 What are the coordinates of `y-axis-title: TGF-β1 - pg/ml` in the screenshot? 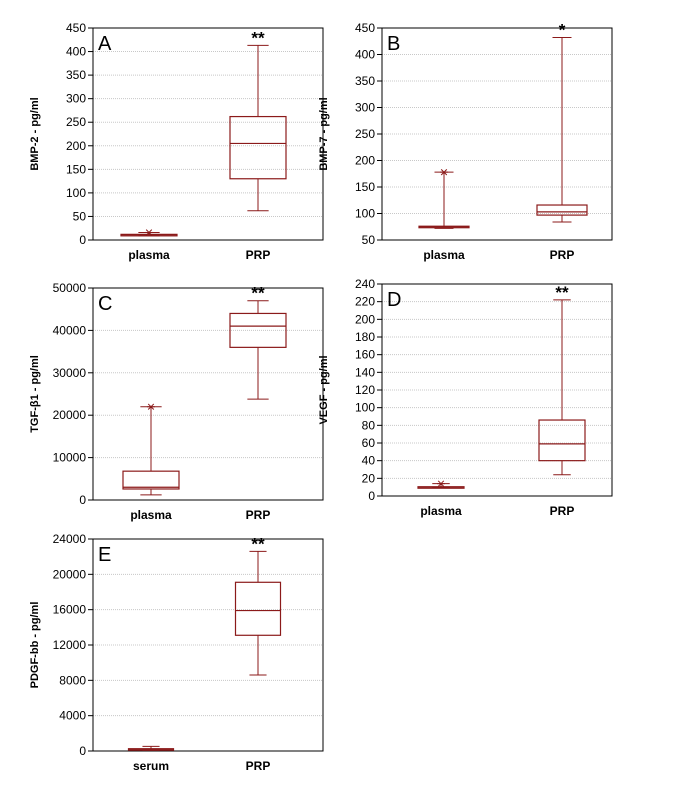 It's located at (35, 394).